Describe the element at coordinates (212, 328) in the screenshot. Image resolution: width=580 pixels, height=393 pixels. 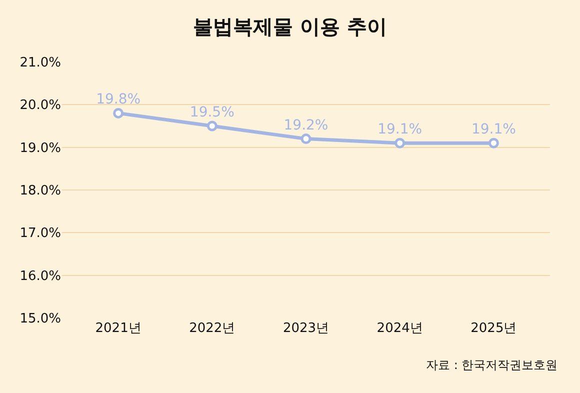
I see `x-tick-label: 2022년` at that location.